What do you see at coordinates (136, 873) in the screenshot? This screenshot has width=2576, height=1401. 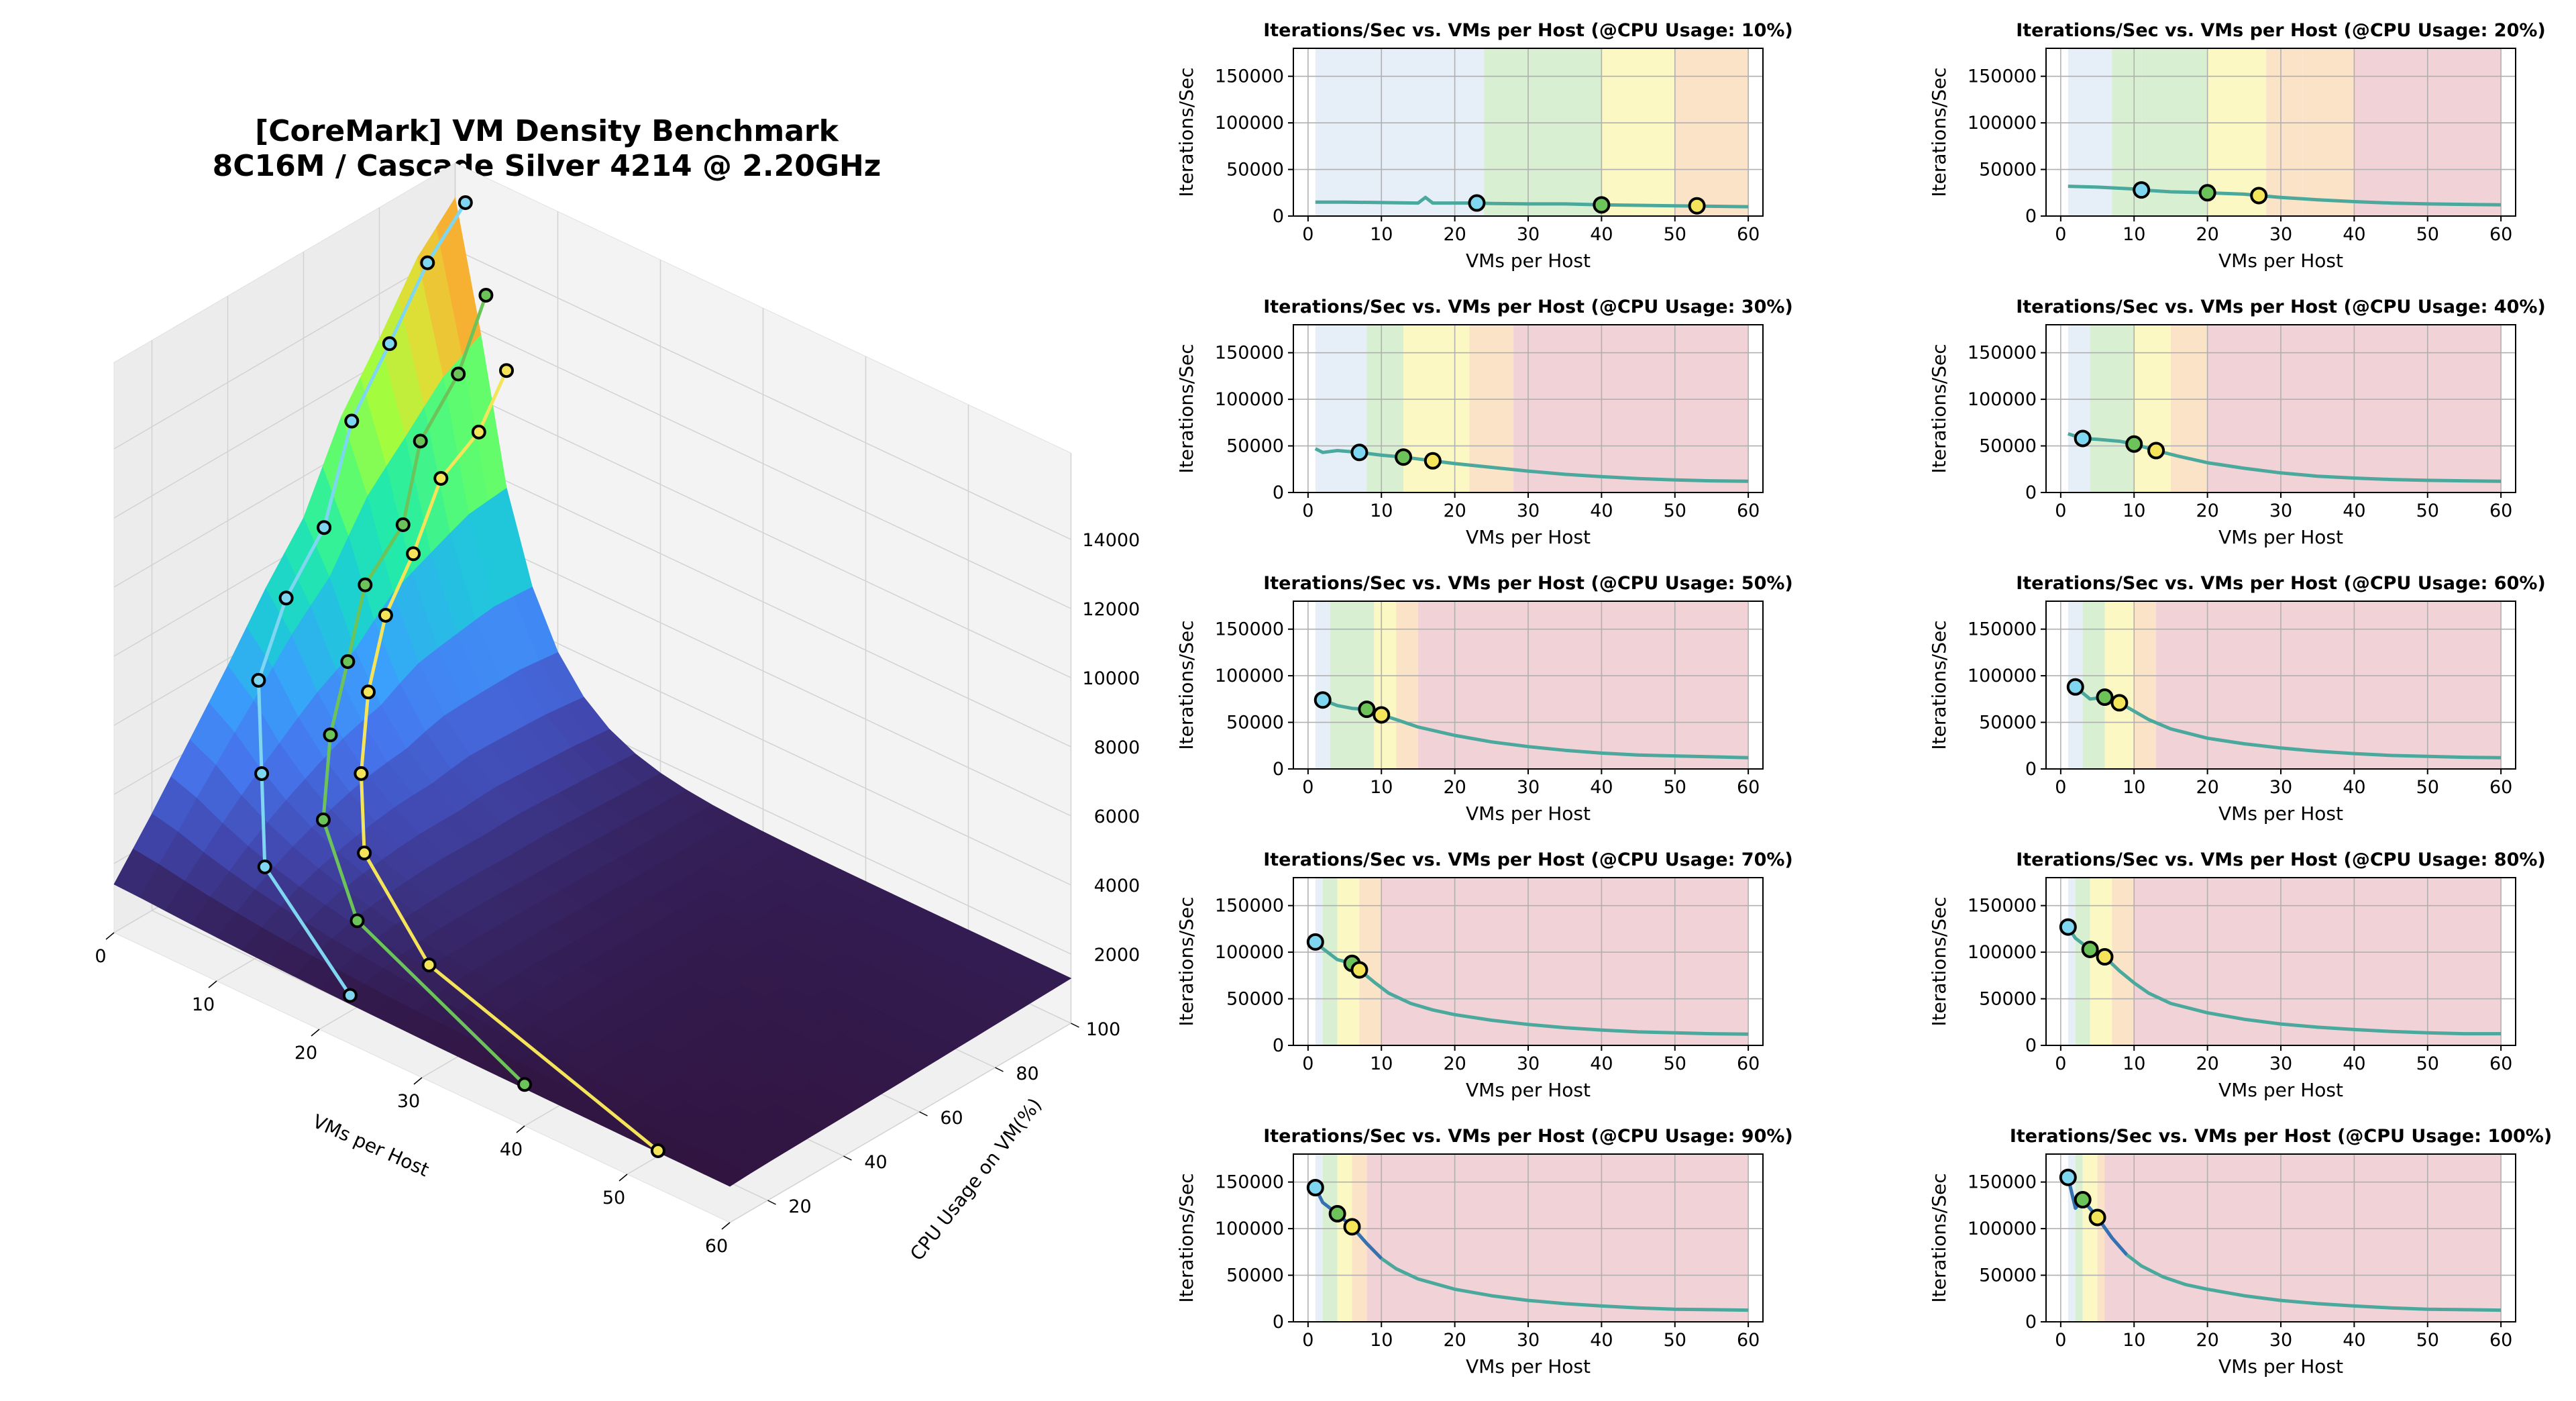 I see `surface-face` at bounding box center [136, 873].